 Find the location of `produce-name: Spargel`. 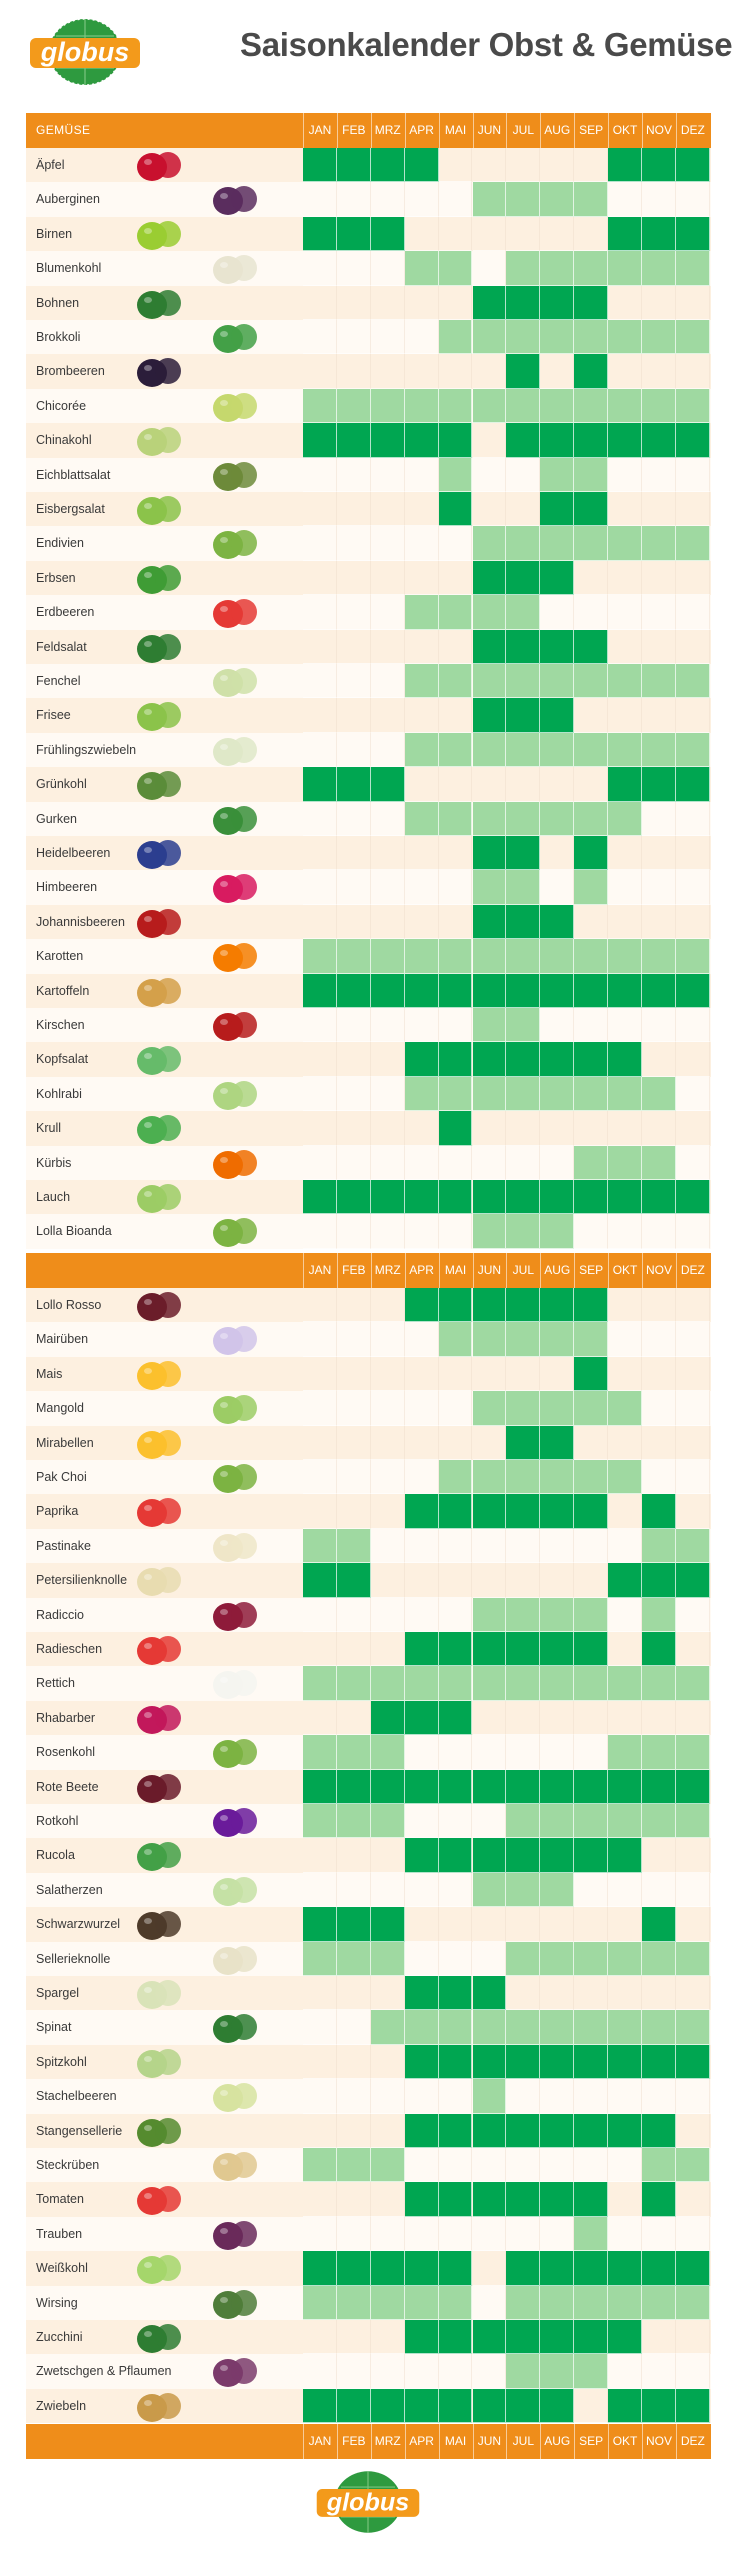

produce-name: Spargel is located at coordinates (58, 1993).